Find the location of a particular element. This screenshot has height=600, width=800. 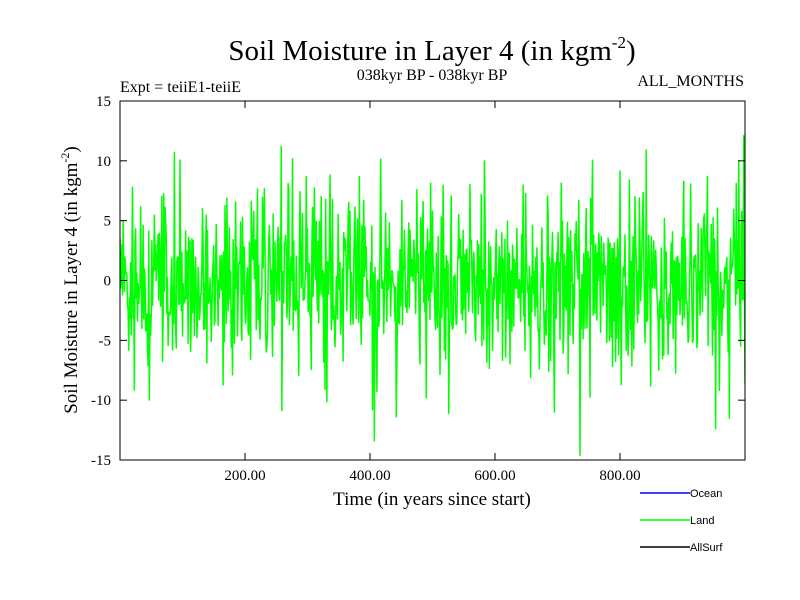

chart-title-main: Soil Moisture in Layer 4 (in kgm is located at coordinates (420, 51).